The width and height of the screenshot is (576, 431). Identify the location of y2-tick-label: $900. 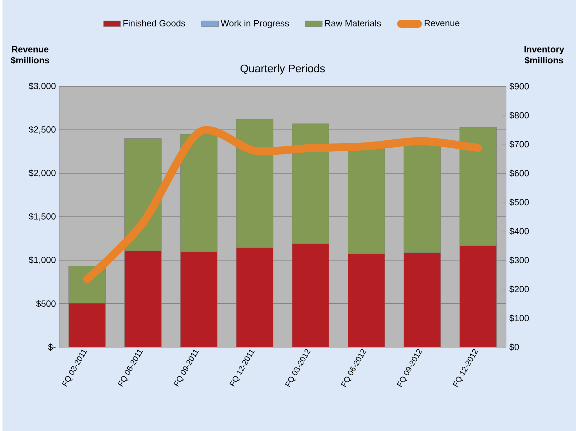
(520, 86).